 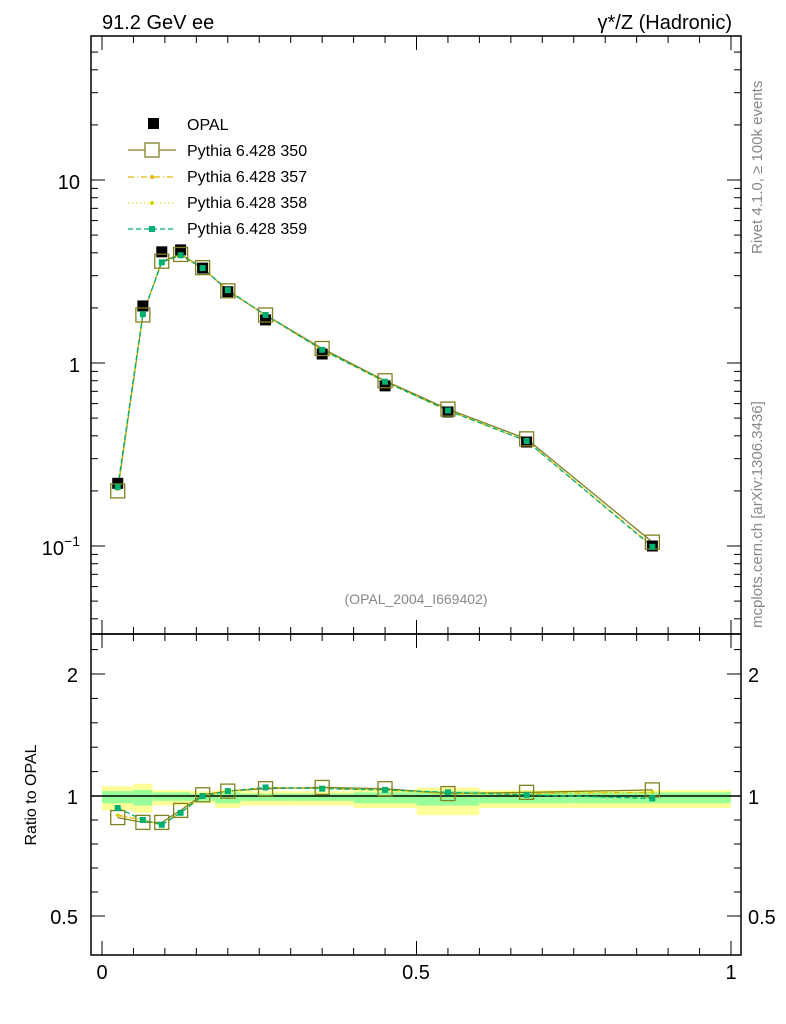 What do you see at coordinates (153, 123) in the screenshot?
I see `legend-marker-opal` at bounding box center [153, 123].